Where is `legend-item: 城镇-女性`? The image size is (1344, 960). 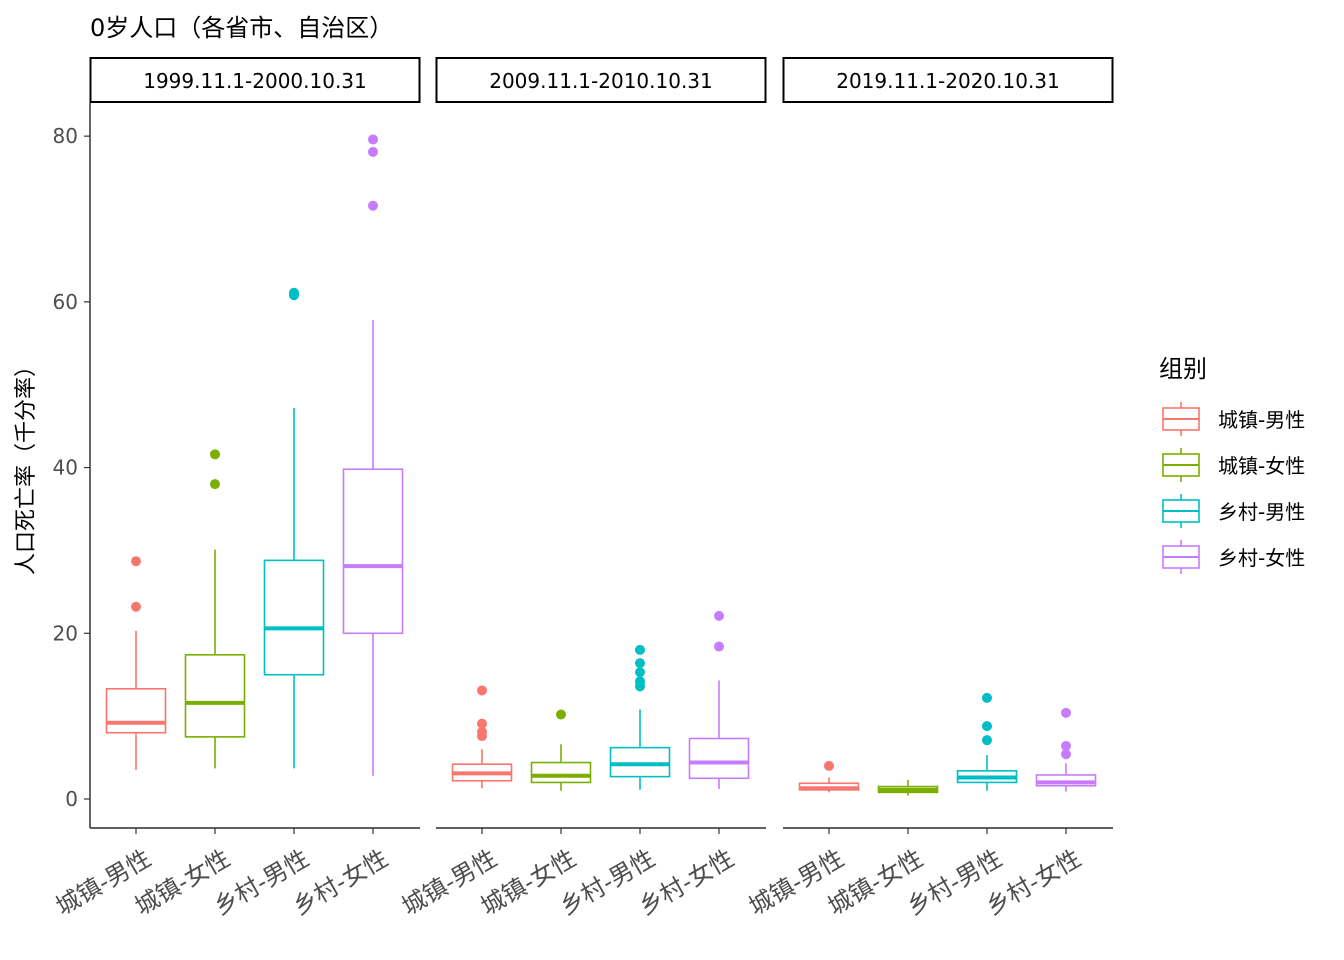 legend-item: 城镇-女性 is located at coordinates (1233, 465).